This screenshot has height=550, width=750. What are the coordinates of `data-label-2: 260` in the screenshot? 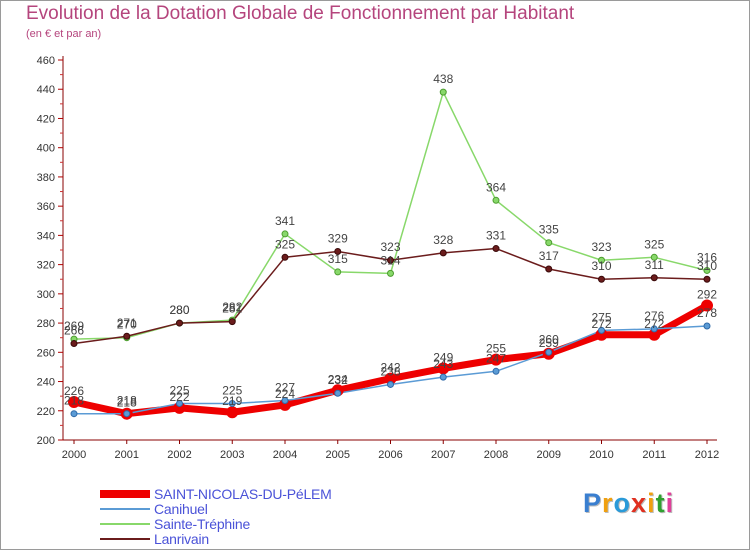 It's located at (549, 339).